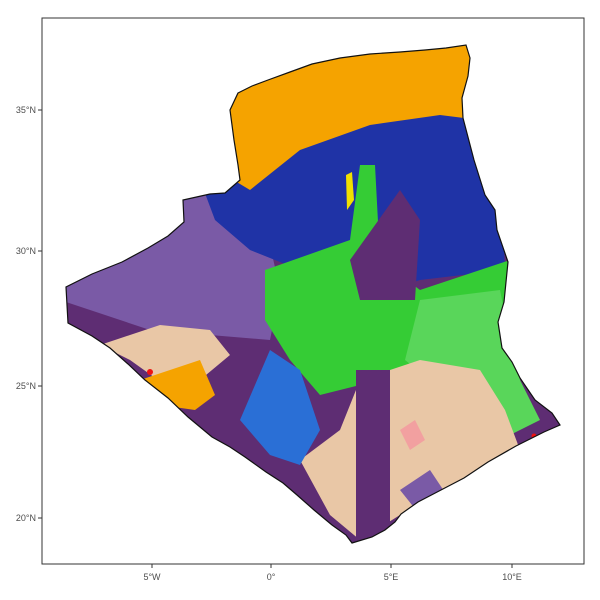  What do you see at coordinates (332, 573) in the screenshot?
I see `x-axis: 5°W 0° 5°E 10°E` at bounding box center [332, 573].